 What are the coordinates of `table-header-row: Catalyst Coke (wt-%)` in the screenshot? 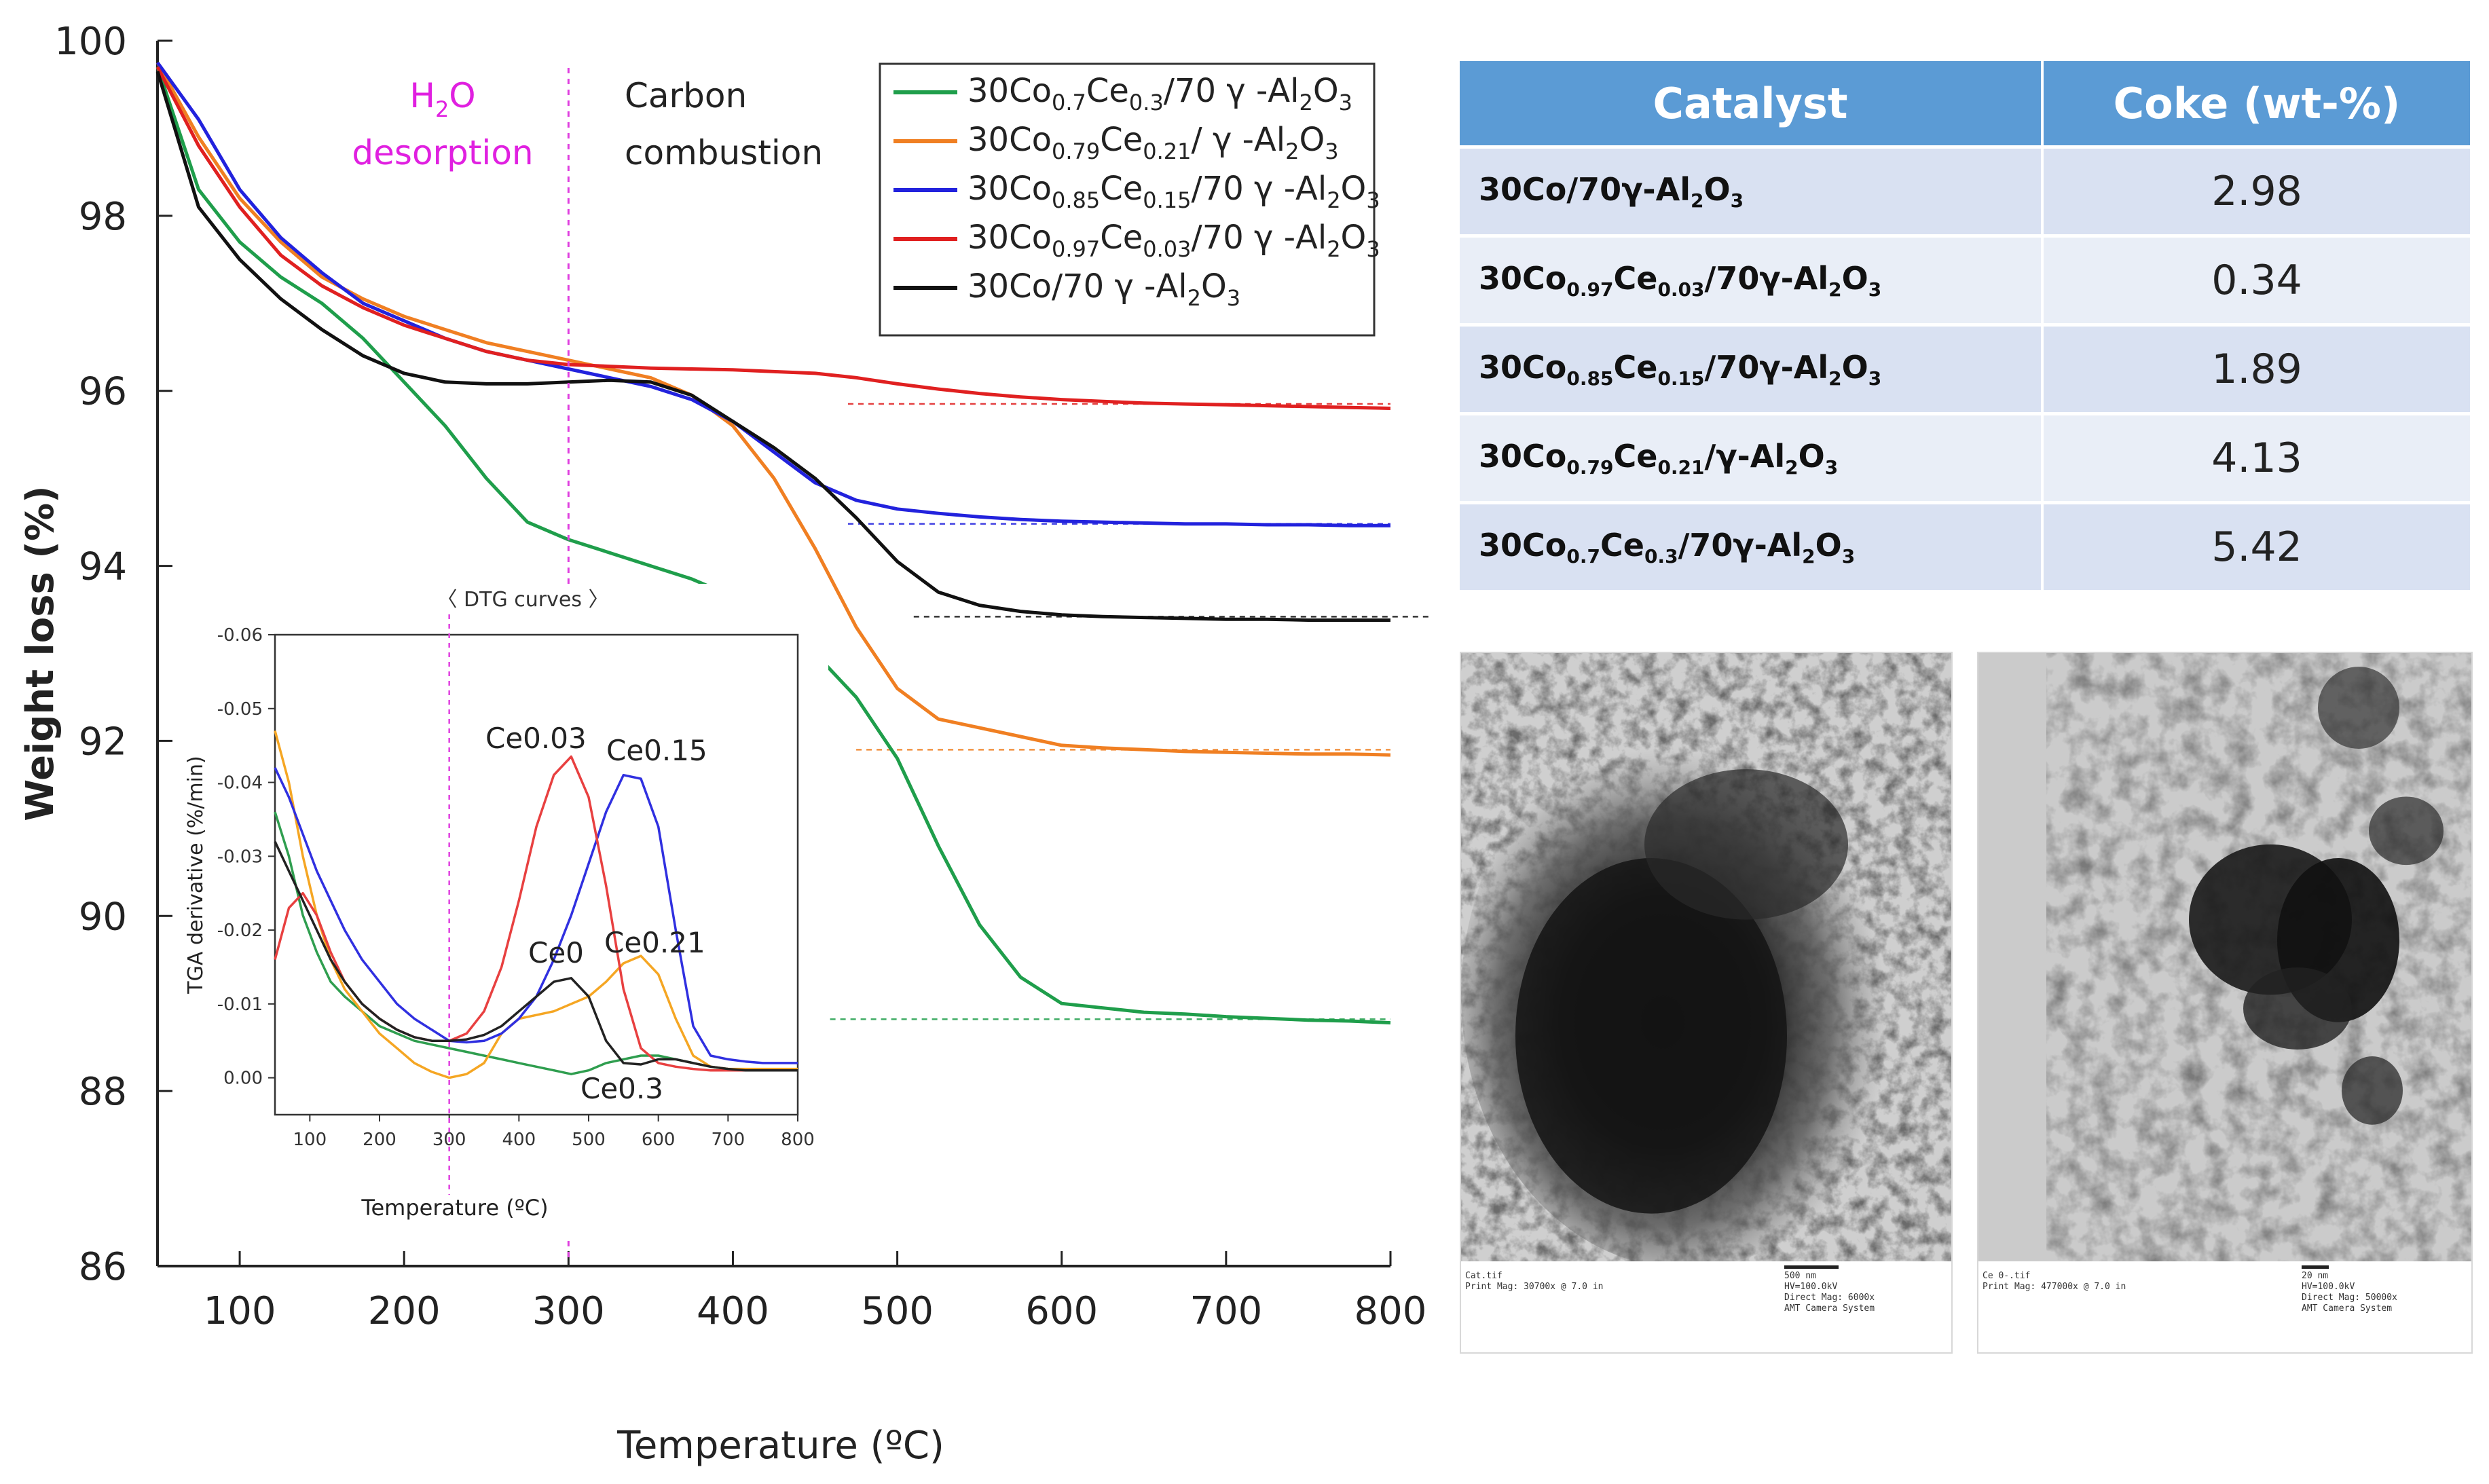 It's located at (1965, 103).